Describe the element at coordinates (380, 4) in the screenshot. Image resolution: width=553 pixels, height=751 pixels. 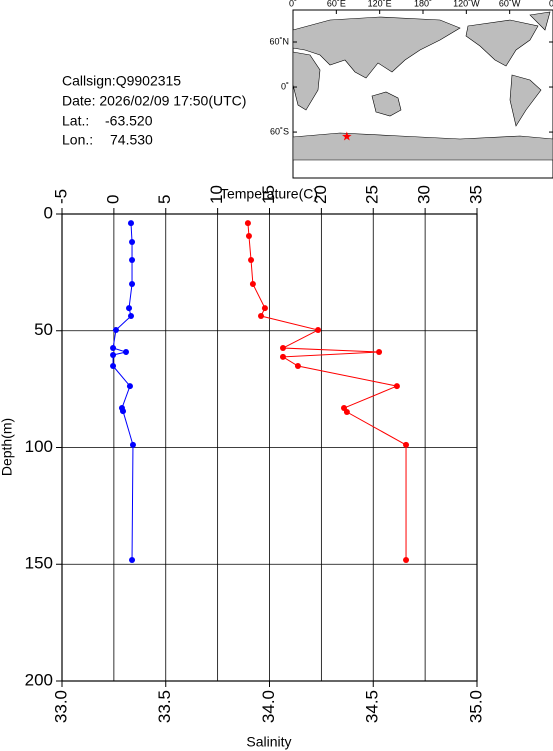
I see `map-lon-label: 120˚E` at that location.